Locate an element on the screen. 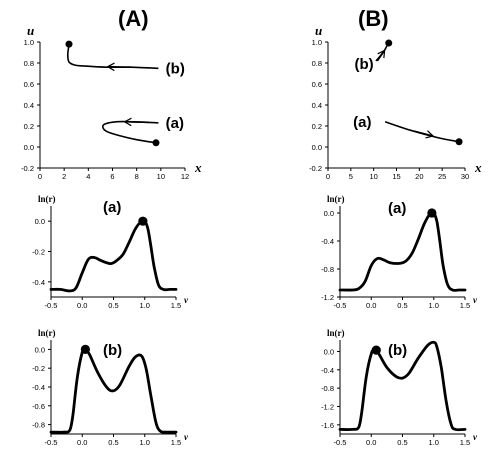 The height and width of the screenshot is (463, 496). A-top-trajectory-a is located at coordinates (130, 132).